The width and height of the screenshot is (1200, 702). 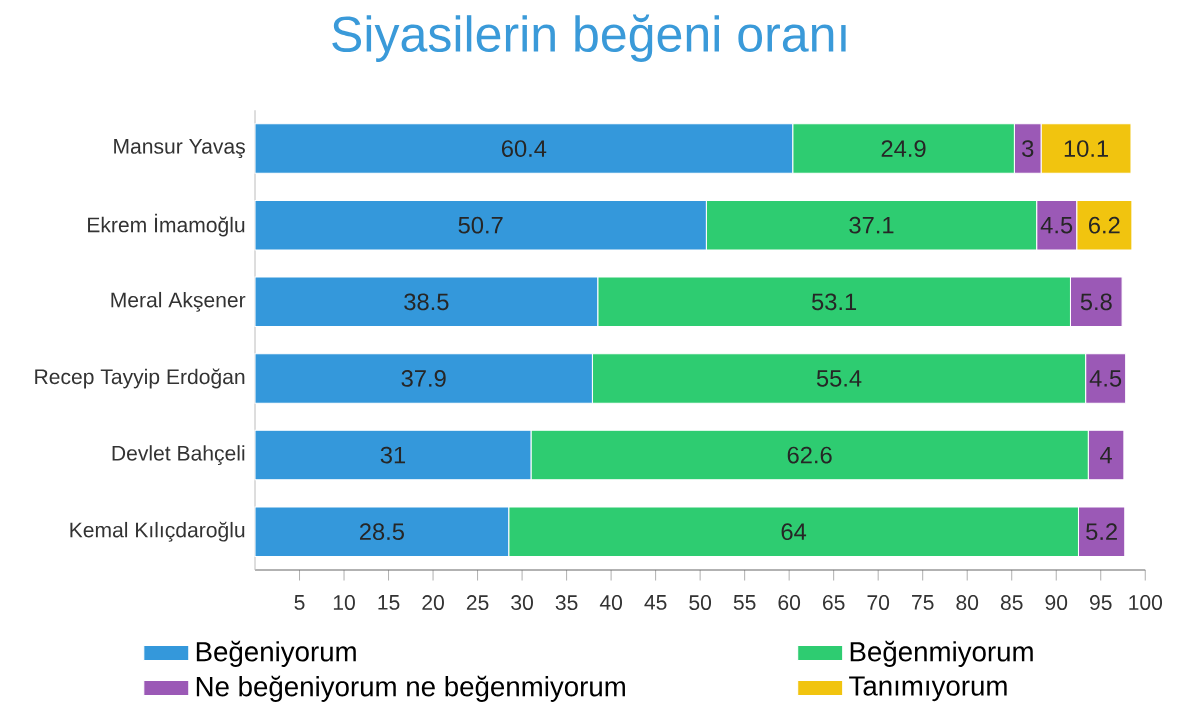 I want to click on y-tick-label: Mansur Yavaş, so click(x=179, y=149).